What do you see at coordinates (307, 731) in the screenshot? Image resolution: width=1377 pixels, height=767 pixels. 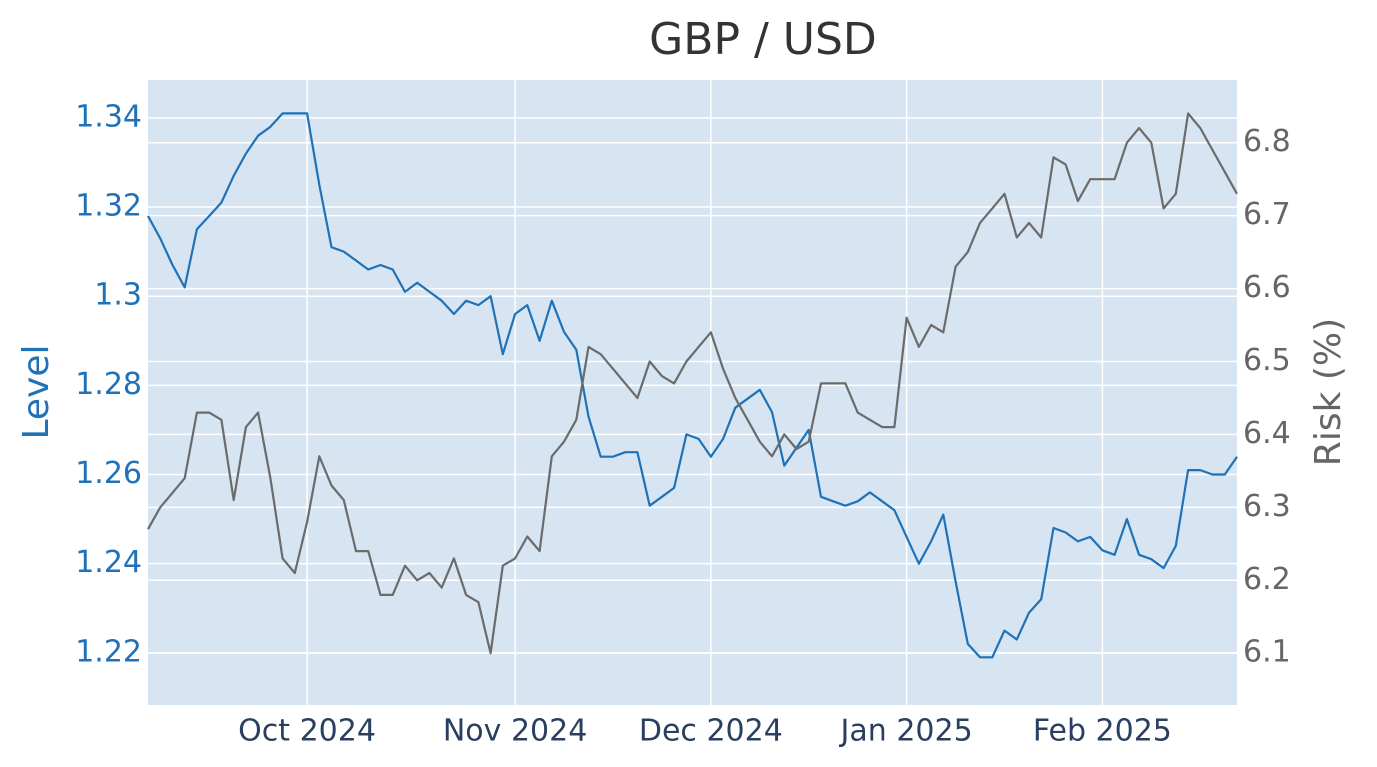 I see `x-tick-label: Oct 2024` at bounding box center [307, 731].